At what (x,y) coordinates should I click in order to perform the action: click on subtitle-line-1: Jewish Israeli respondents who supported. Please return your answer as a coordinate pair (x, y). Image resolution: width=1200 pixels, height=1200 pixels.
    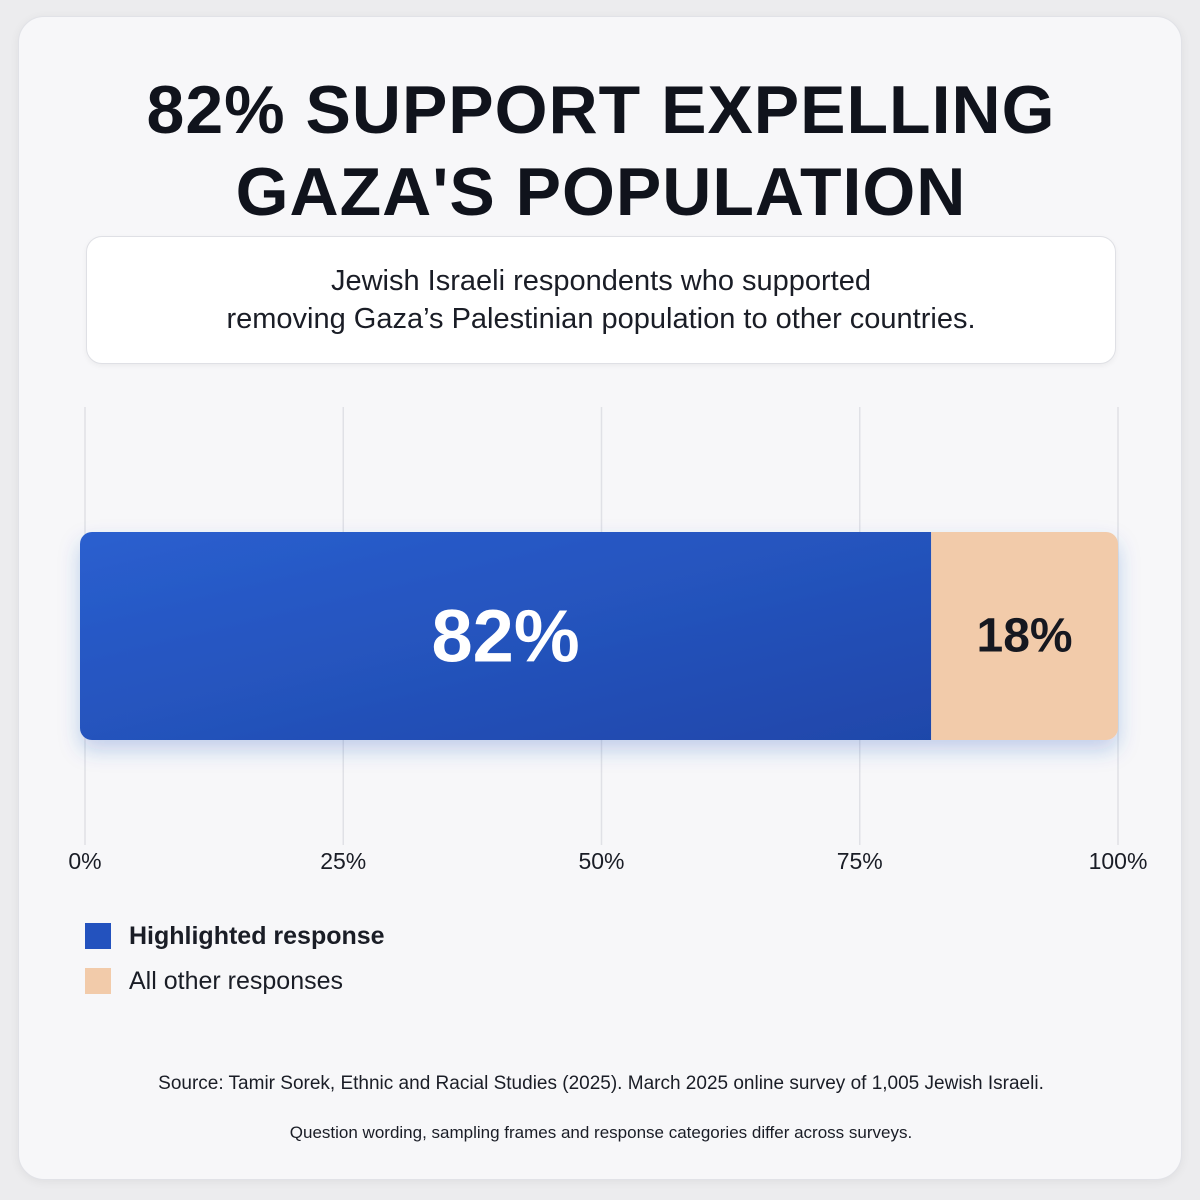
    Looking at the image, I should click on (600, 281).